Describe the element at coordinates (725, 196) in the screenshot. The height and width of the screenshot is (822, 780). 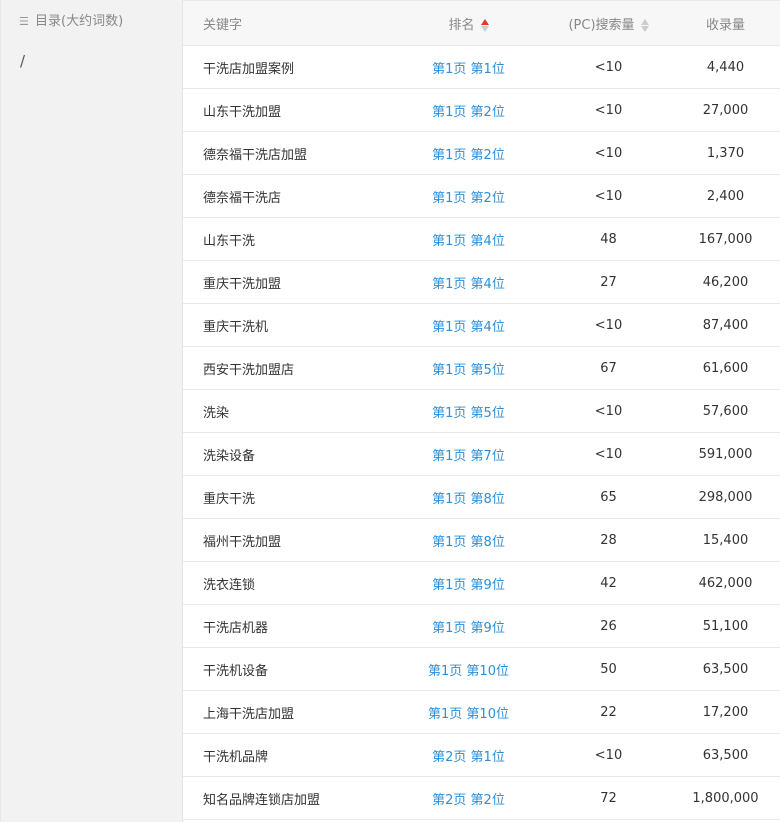
I see `indexed-cell: 2,400` at that location.